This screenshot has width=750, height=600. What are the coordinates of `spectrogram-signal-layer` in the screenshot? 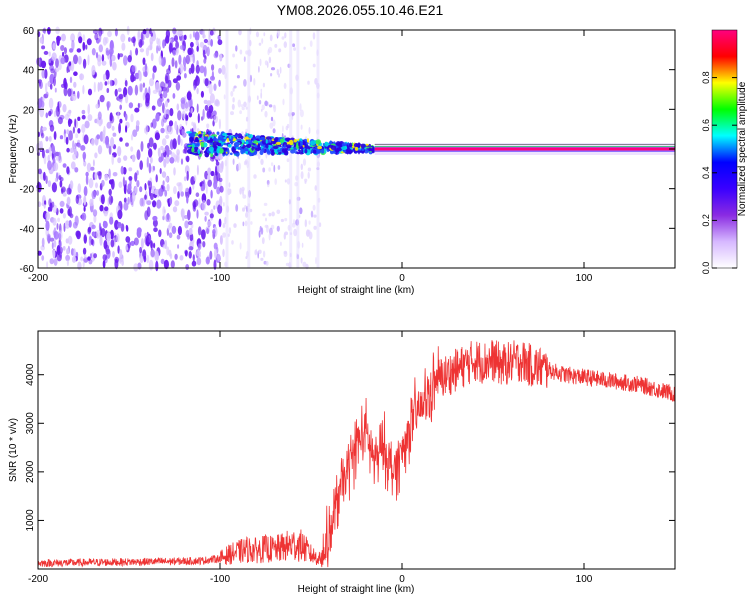 It's located at (430, 144).